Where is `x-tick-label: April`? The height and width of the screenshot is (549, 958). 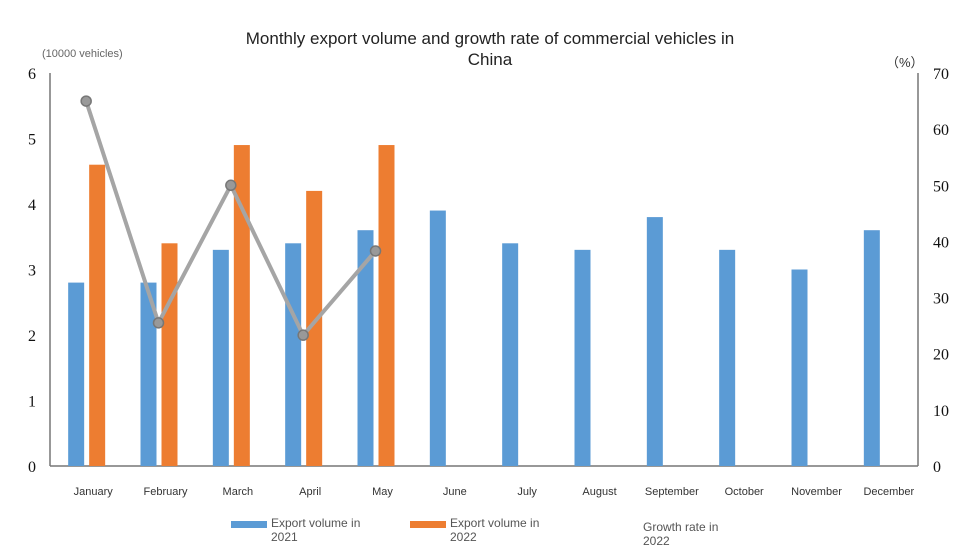
x-tick-label: April is located at coordinates (310, 492).